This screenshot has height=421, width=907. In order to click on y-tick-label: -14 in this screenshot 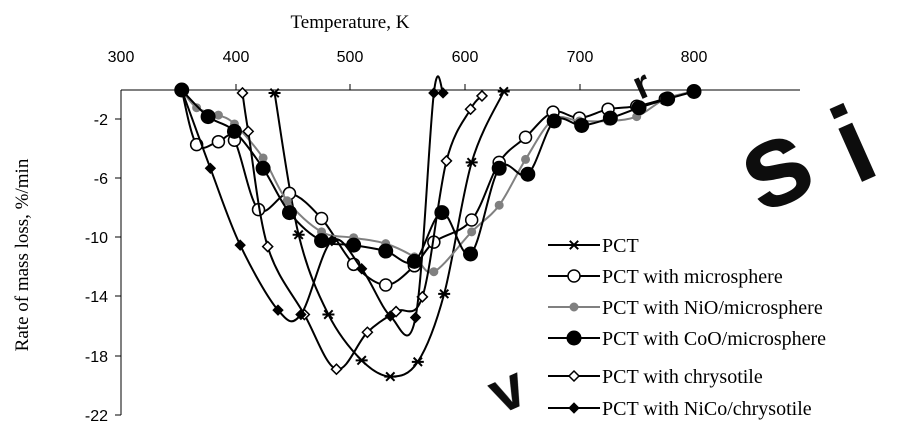, I will do `click(96, 297)`.